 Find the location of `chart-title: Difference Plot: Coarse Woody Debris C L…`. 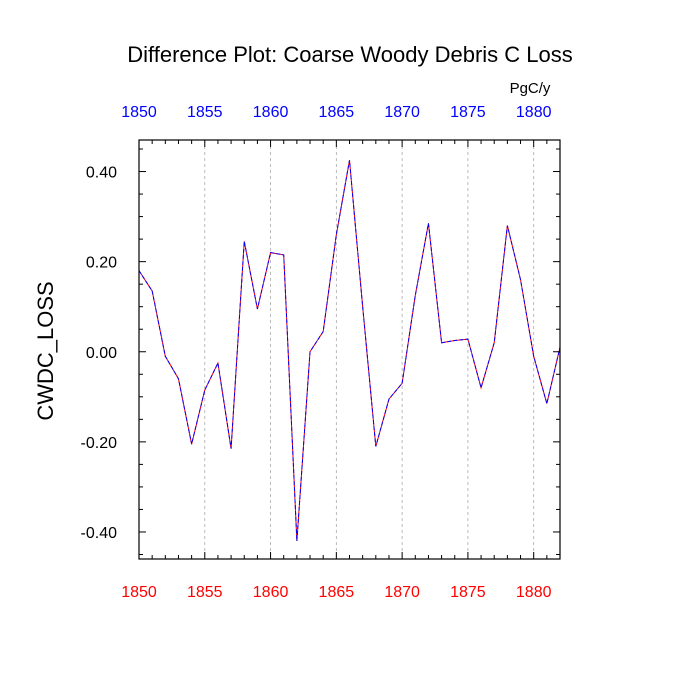

chart-title: Difference Plot: Coarse Woody Debris C L… is located at coordinates (350, 54).